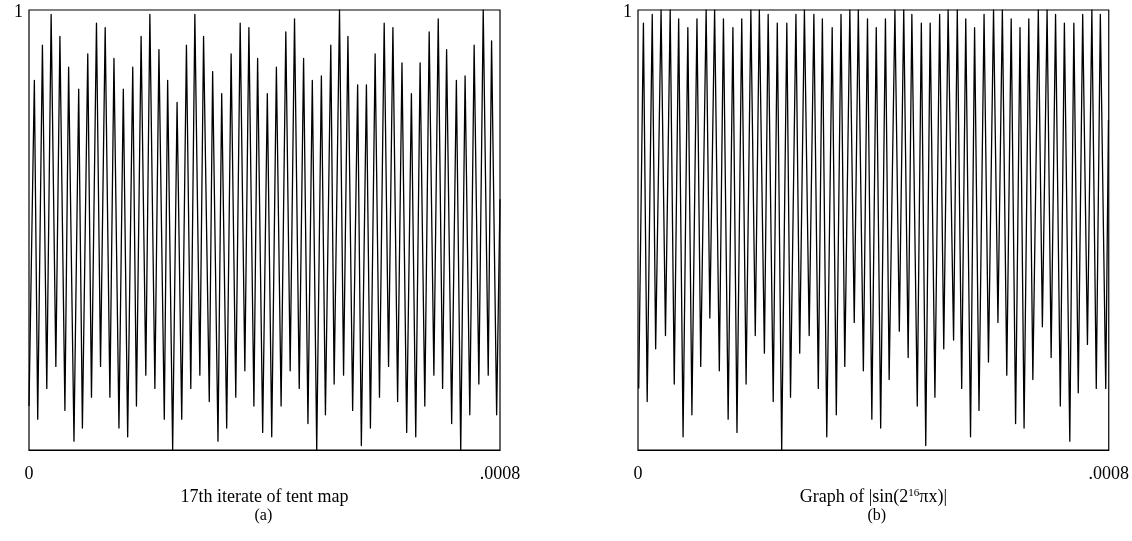  Describe the element at coordinates (264, 495) in the screenshot. I see `x-axis-title: 17th iterate of tent map` at that location.